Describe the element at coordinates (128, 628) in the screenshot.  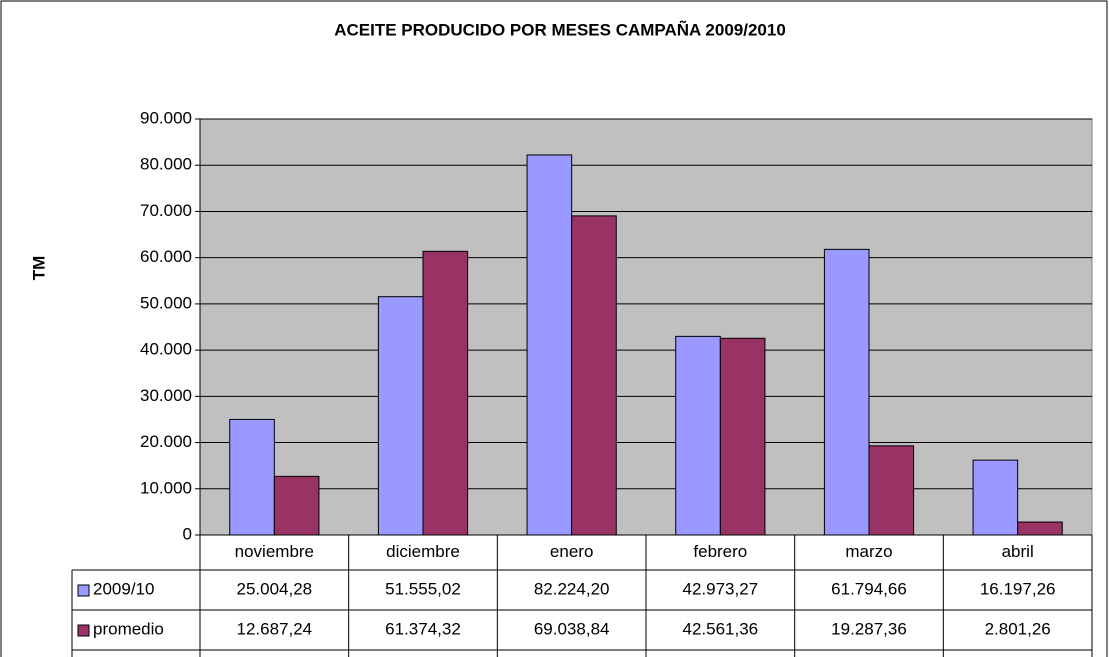
I see `legend-label: promedio` at that location.